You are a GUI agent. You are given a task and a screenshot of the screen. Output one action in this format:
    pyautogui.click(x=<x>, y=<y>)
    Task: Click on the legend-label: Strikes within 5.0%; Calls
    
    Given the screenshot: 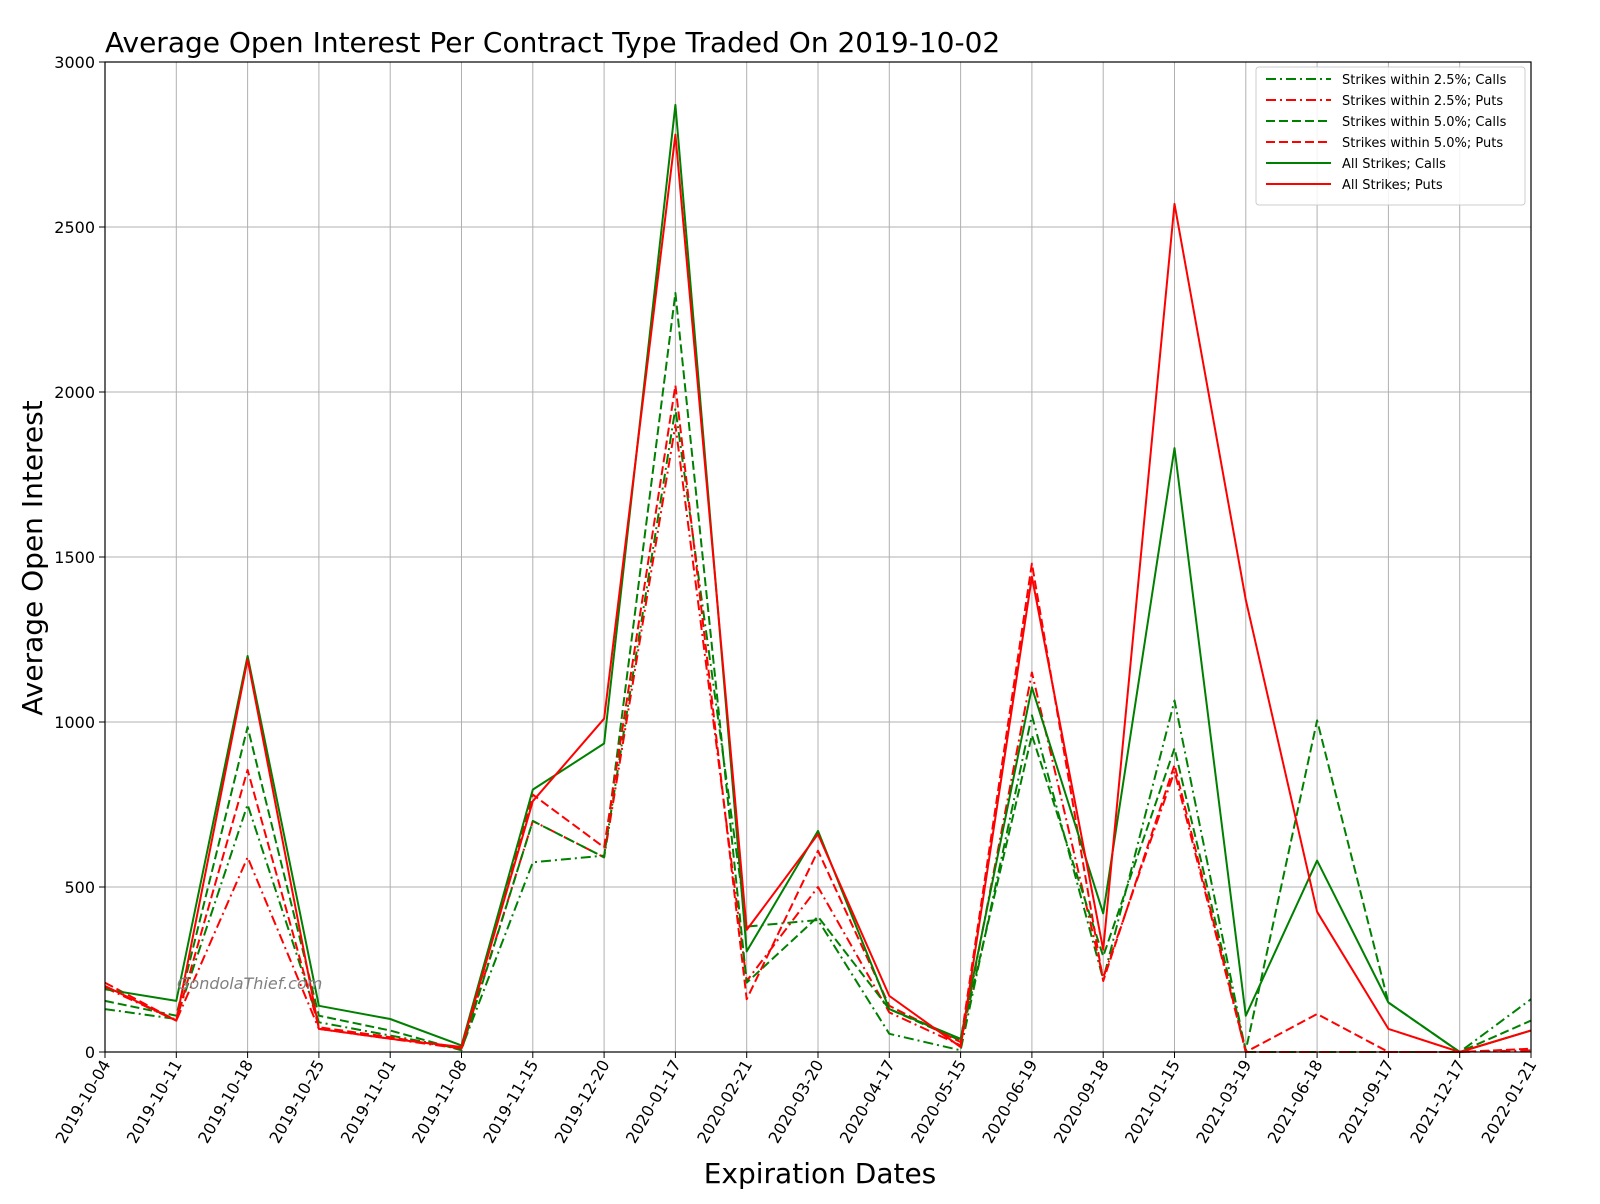 What is the action you would take?
    pyautogui.click(x=1424, y=122)
    